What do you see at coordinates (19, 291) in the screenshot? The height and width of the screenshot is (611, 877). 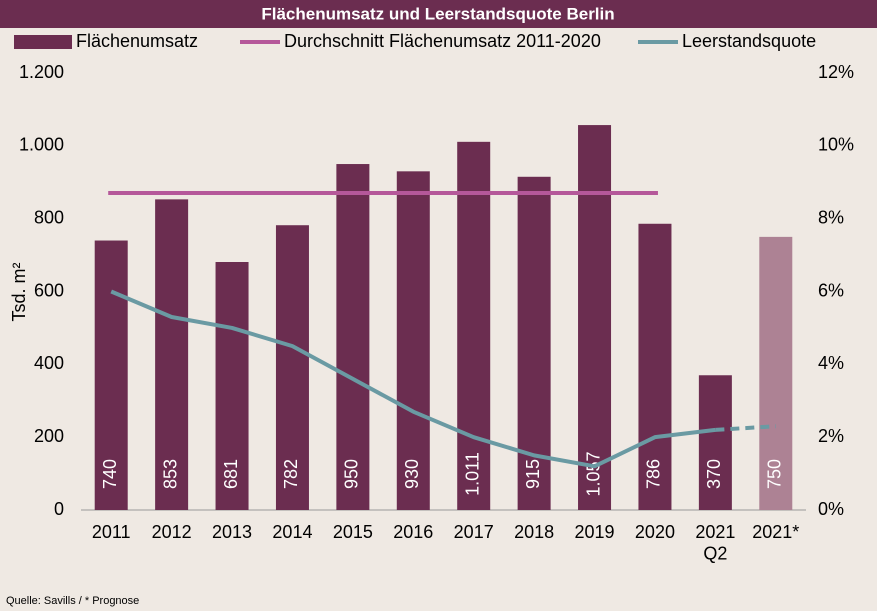 I see `y-axis-label: Tsd. m²` at bounding box center [19, 291].